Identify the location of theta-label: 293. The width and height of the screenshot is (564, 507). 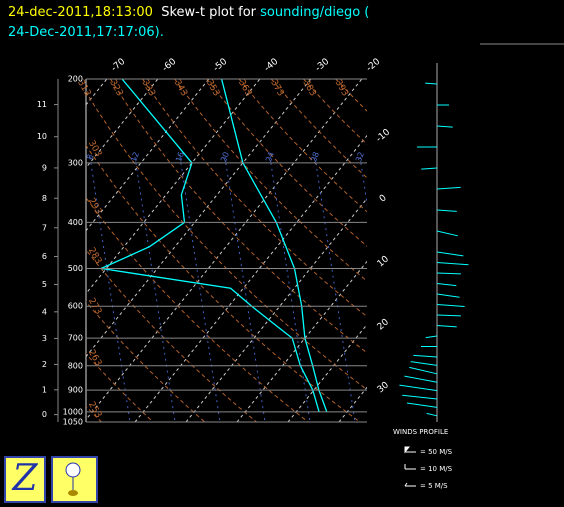
(94, 207).